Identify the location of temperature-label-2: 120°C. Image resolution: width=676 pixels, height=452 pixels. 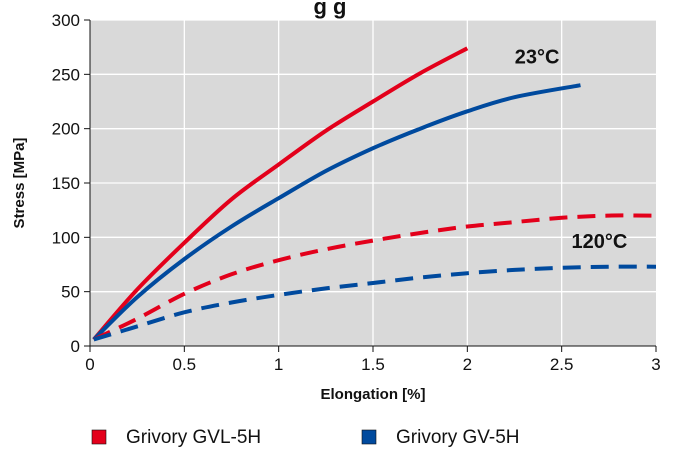
(599, 242).